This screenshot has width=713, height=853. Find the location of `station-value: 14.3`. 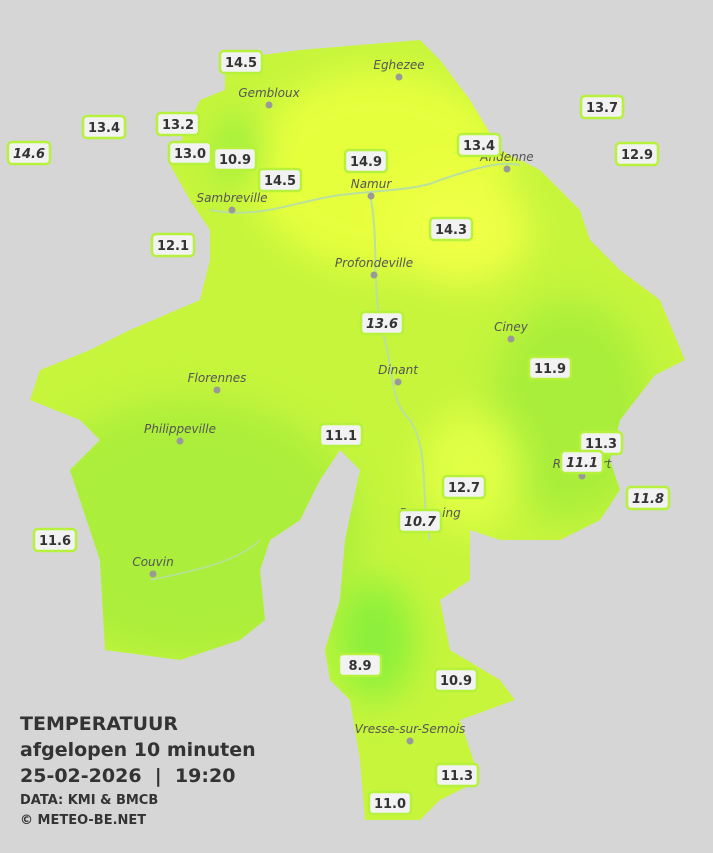

station-value: 14.3 is located at coordinates (451, 230).